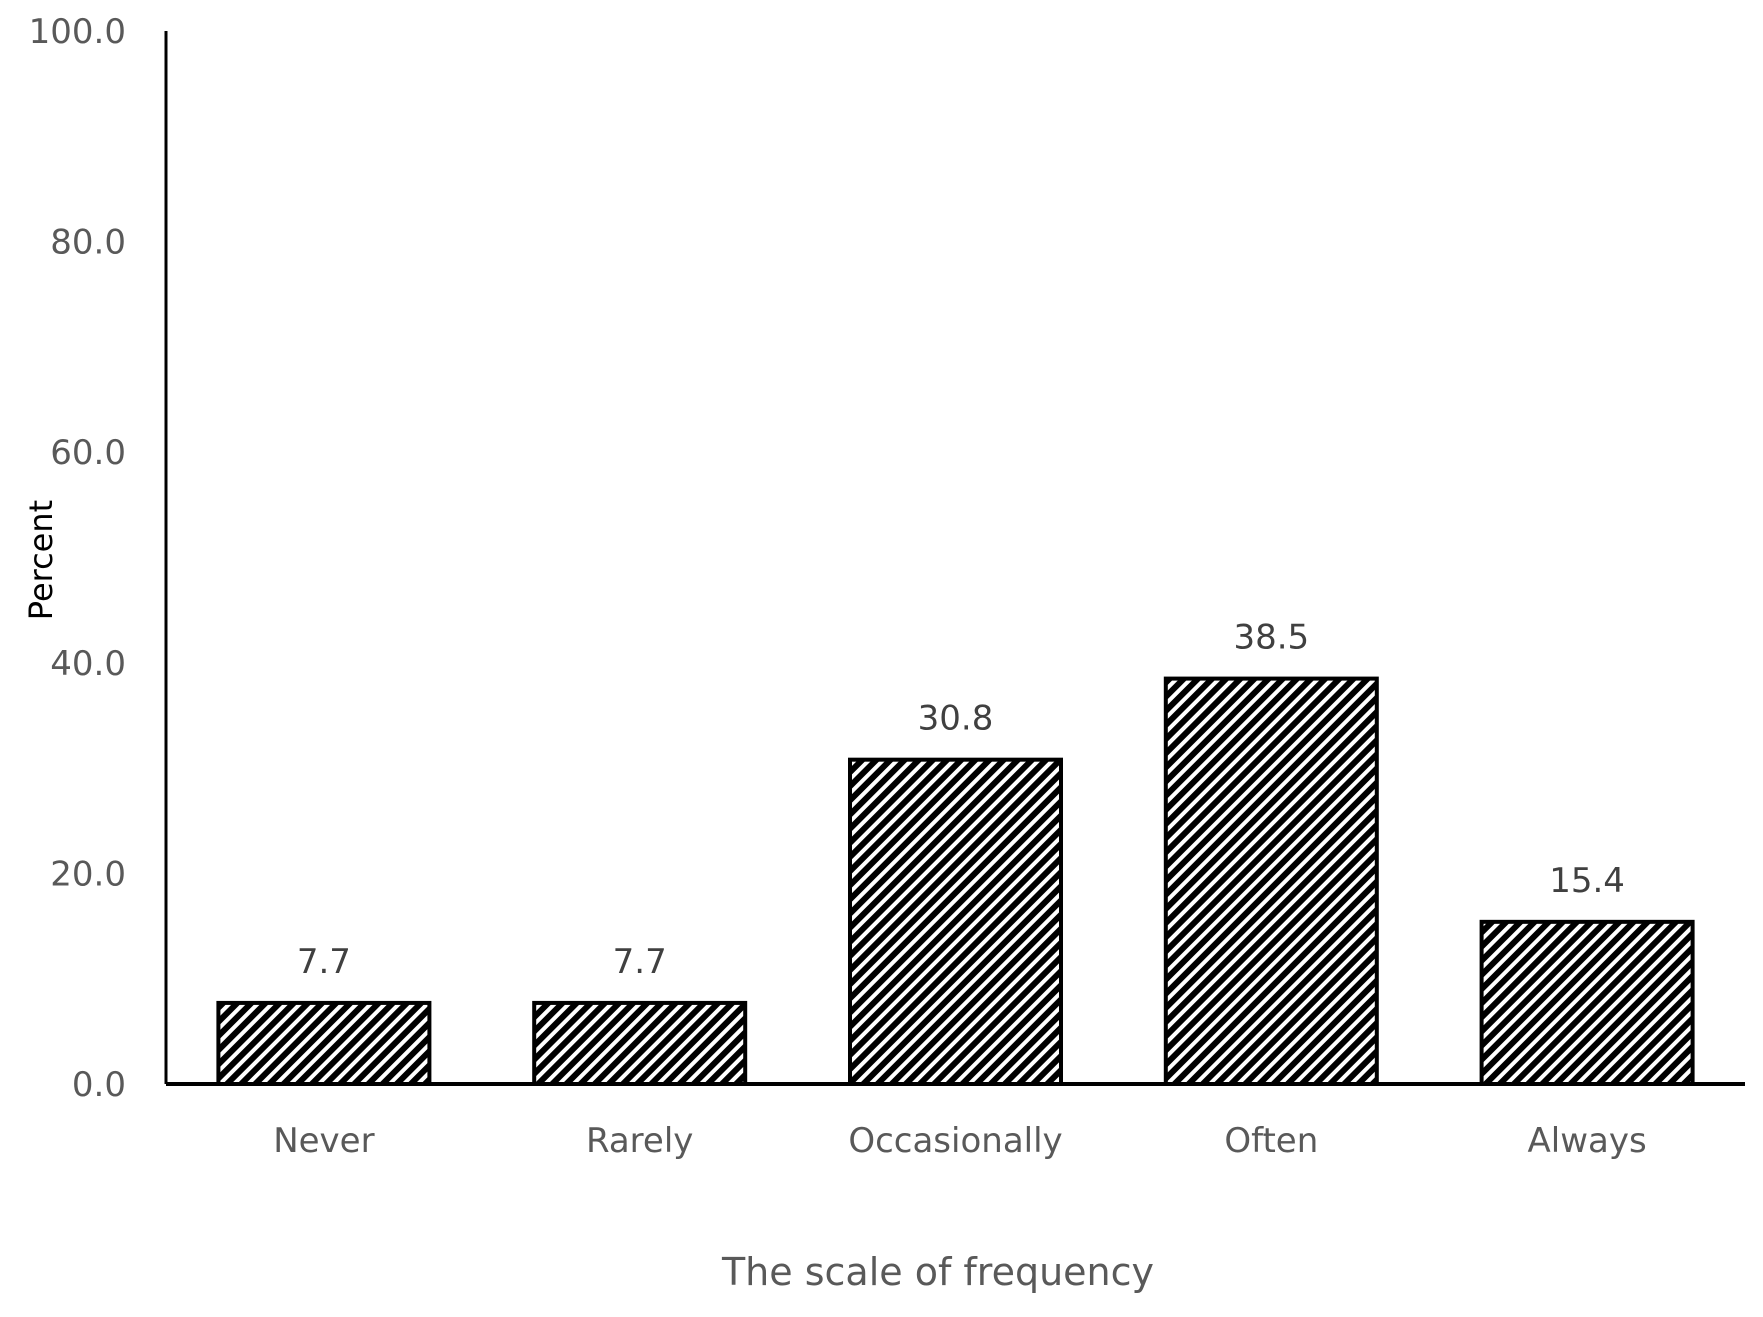 The width and height of the screenshot is (1763, 1317). Describe the element at coordinates (77, 32) in the screenshot. I see `y-tick-label: 100.0` at that location.